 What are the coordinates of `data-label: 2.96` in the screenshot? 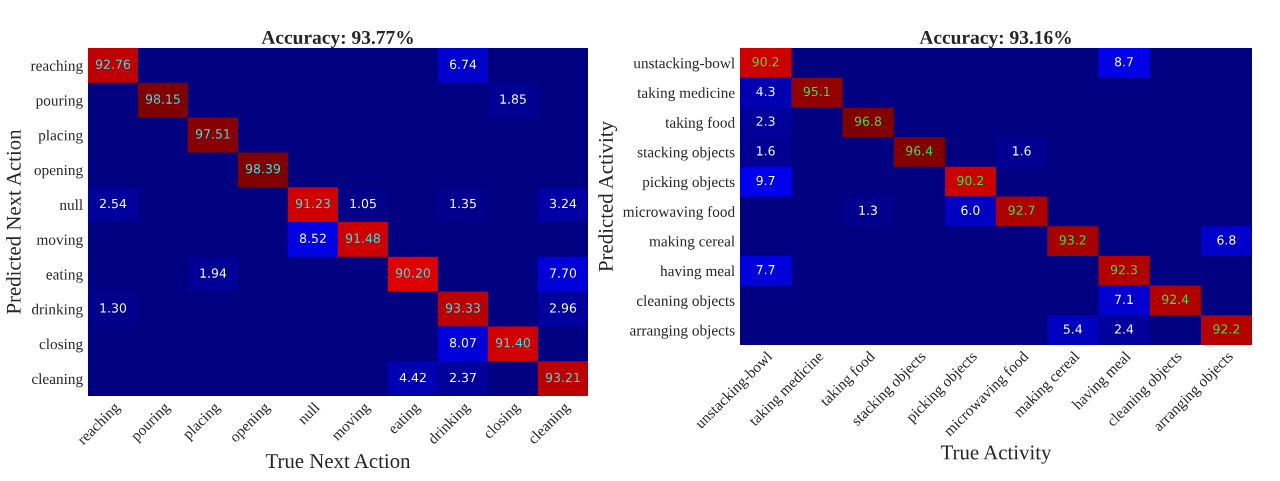 It's located at (563, 308).